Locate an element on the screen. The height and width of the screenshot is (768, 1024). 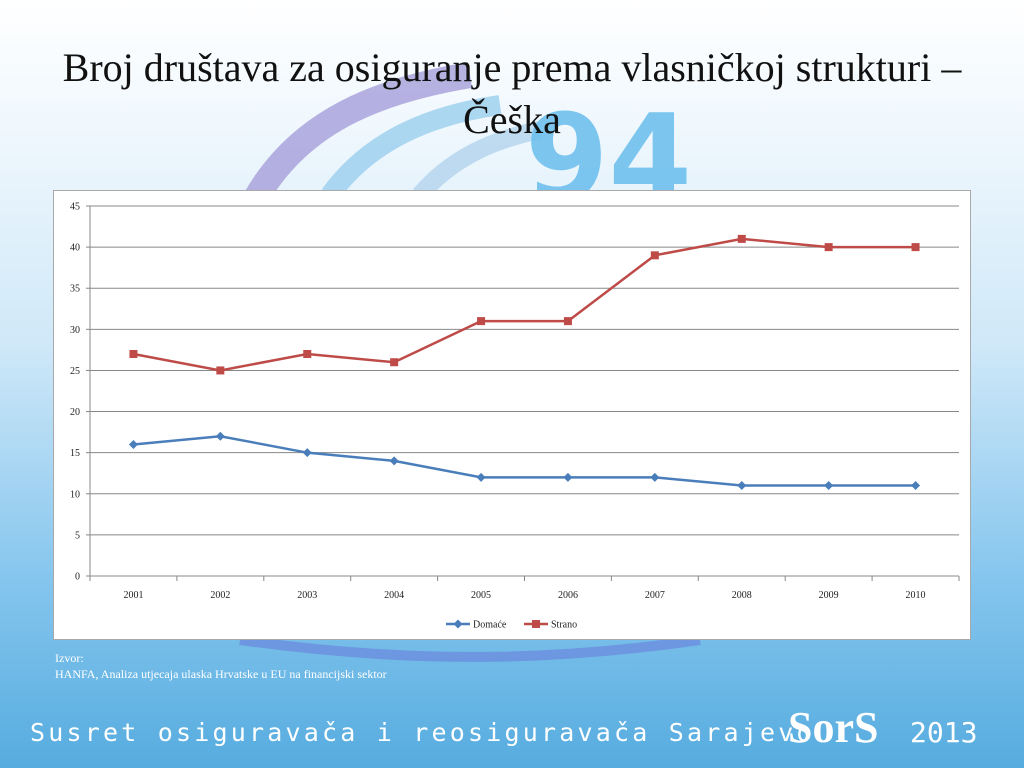
logo-year: 2013 is located at coordinates (944, 732).